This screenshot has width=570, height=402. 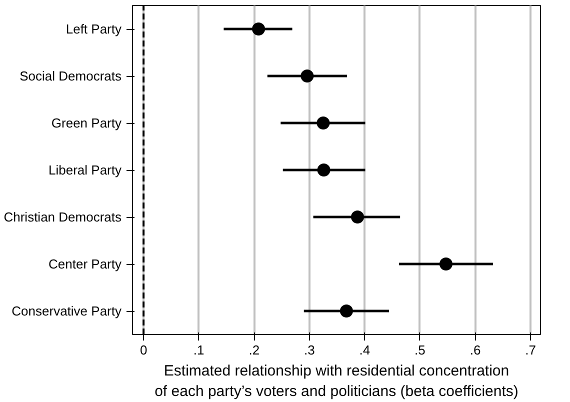 I want to click on y-tick-label: Conservative Party, so click(x=67, y=311).